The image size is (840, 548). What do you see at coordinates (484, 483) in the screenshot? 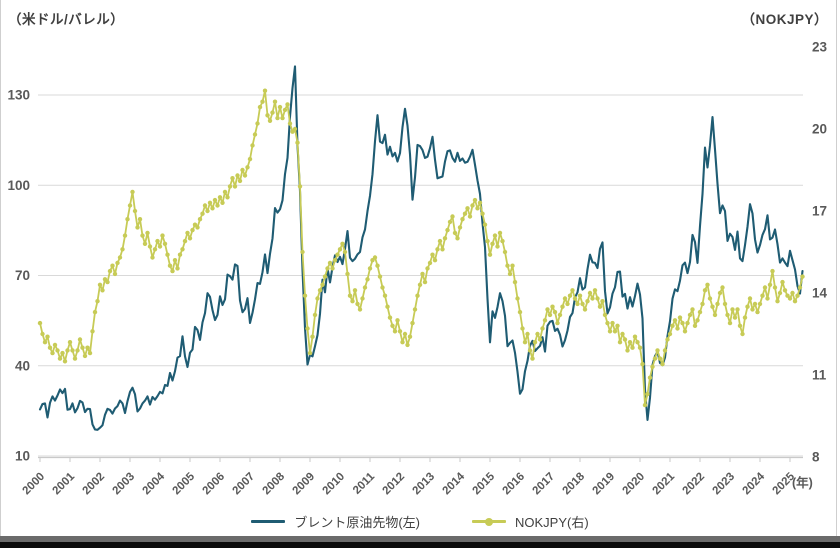
I see `x-axis-year-label: 2015` at bounding box center [484, 483].